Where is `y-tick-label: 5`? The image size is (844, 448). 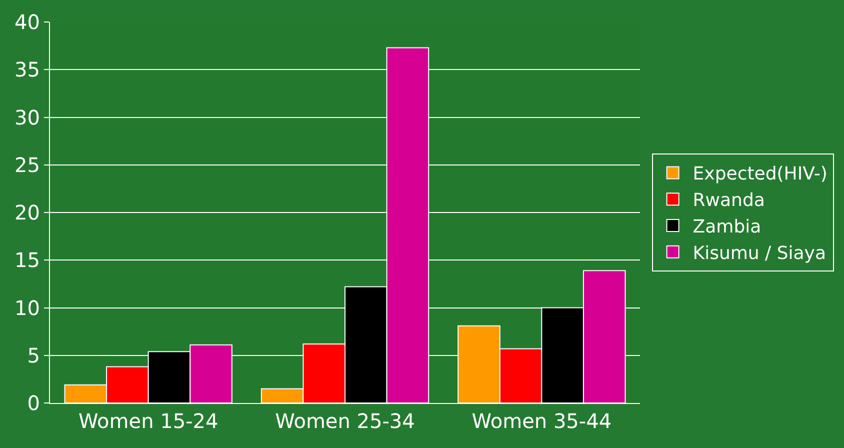 y-tick-label: 5 is located at coordinates (33, 355).